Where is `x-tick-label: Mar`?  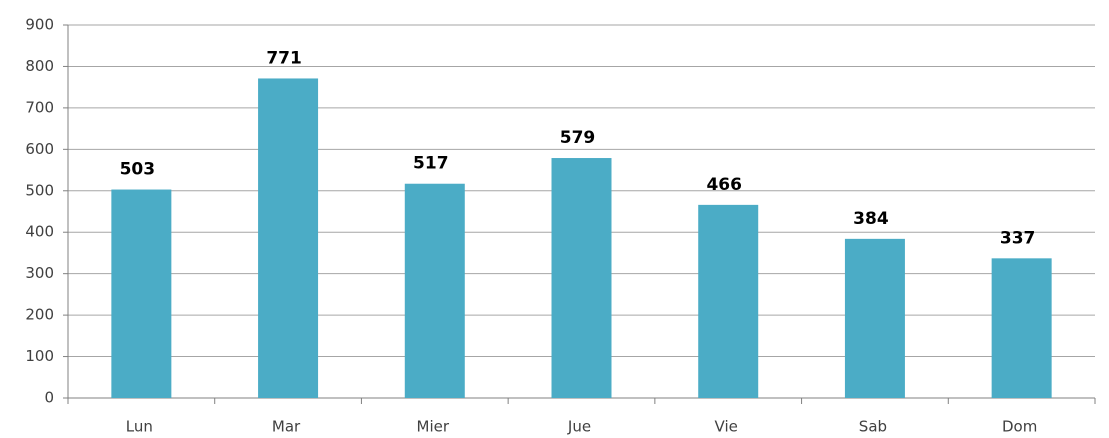 x-tick-label: Mar is located at coordinates (286, 427).